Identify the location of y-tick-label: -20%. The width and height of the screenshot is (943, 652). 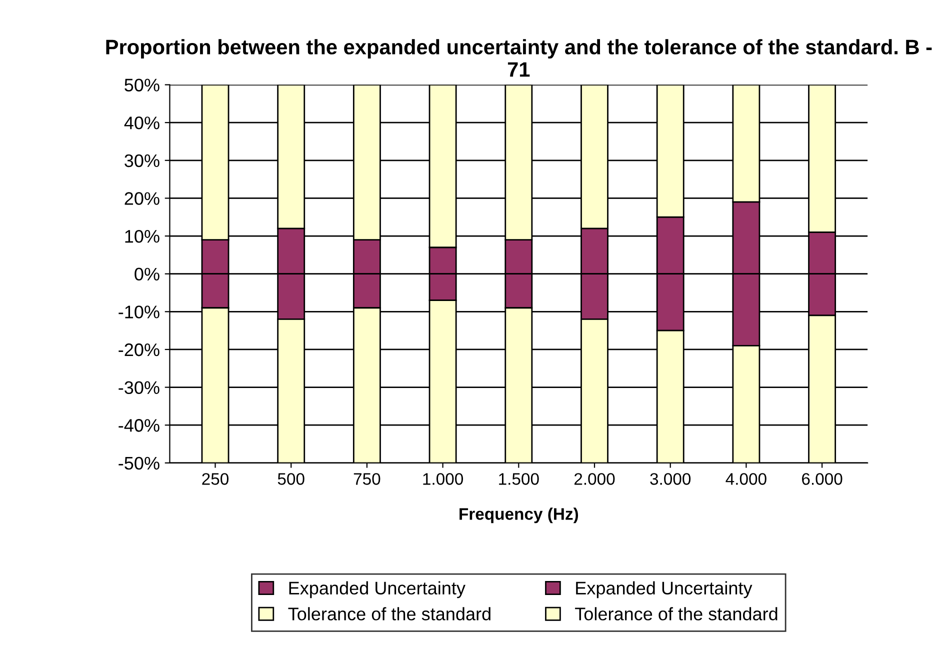
(139, 349).